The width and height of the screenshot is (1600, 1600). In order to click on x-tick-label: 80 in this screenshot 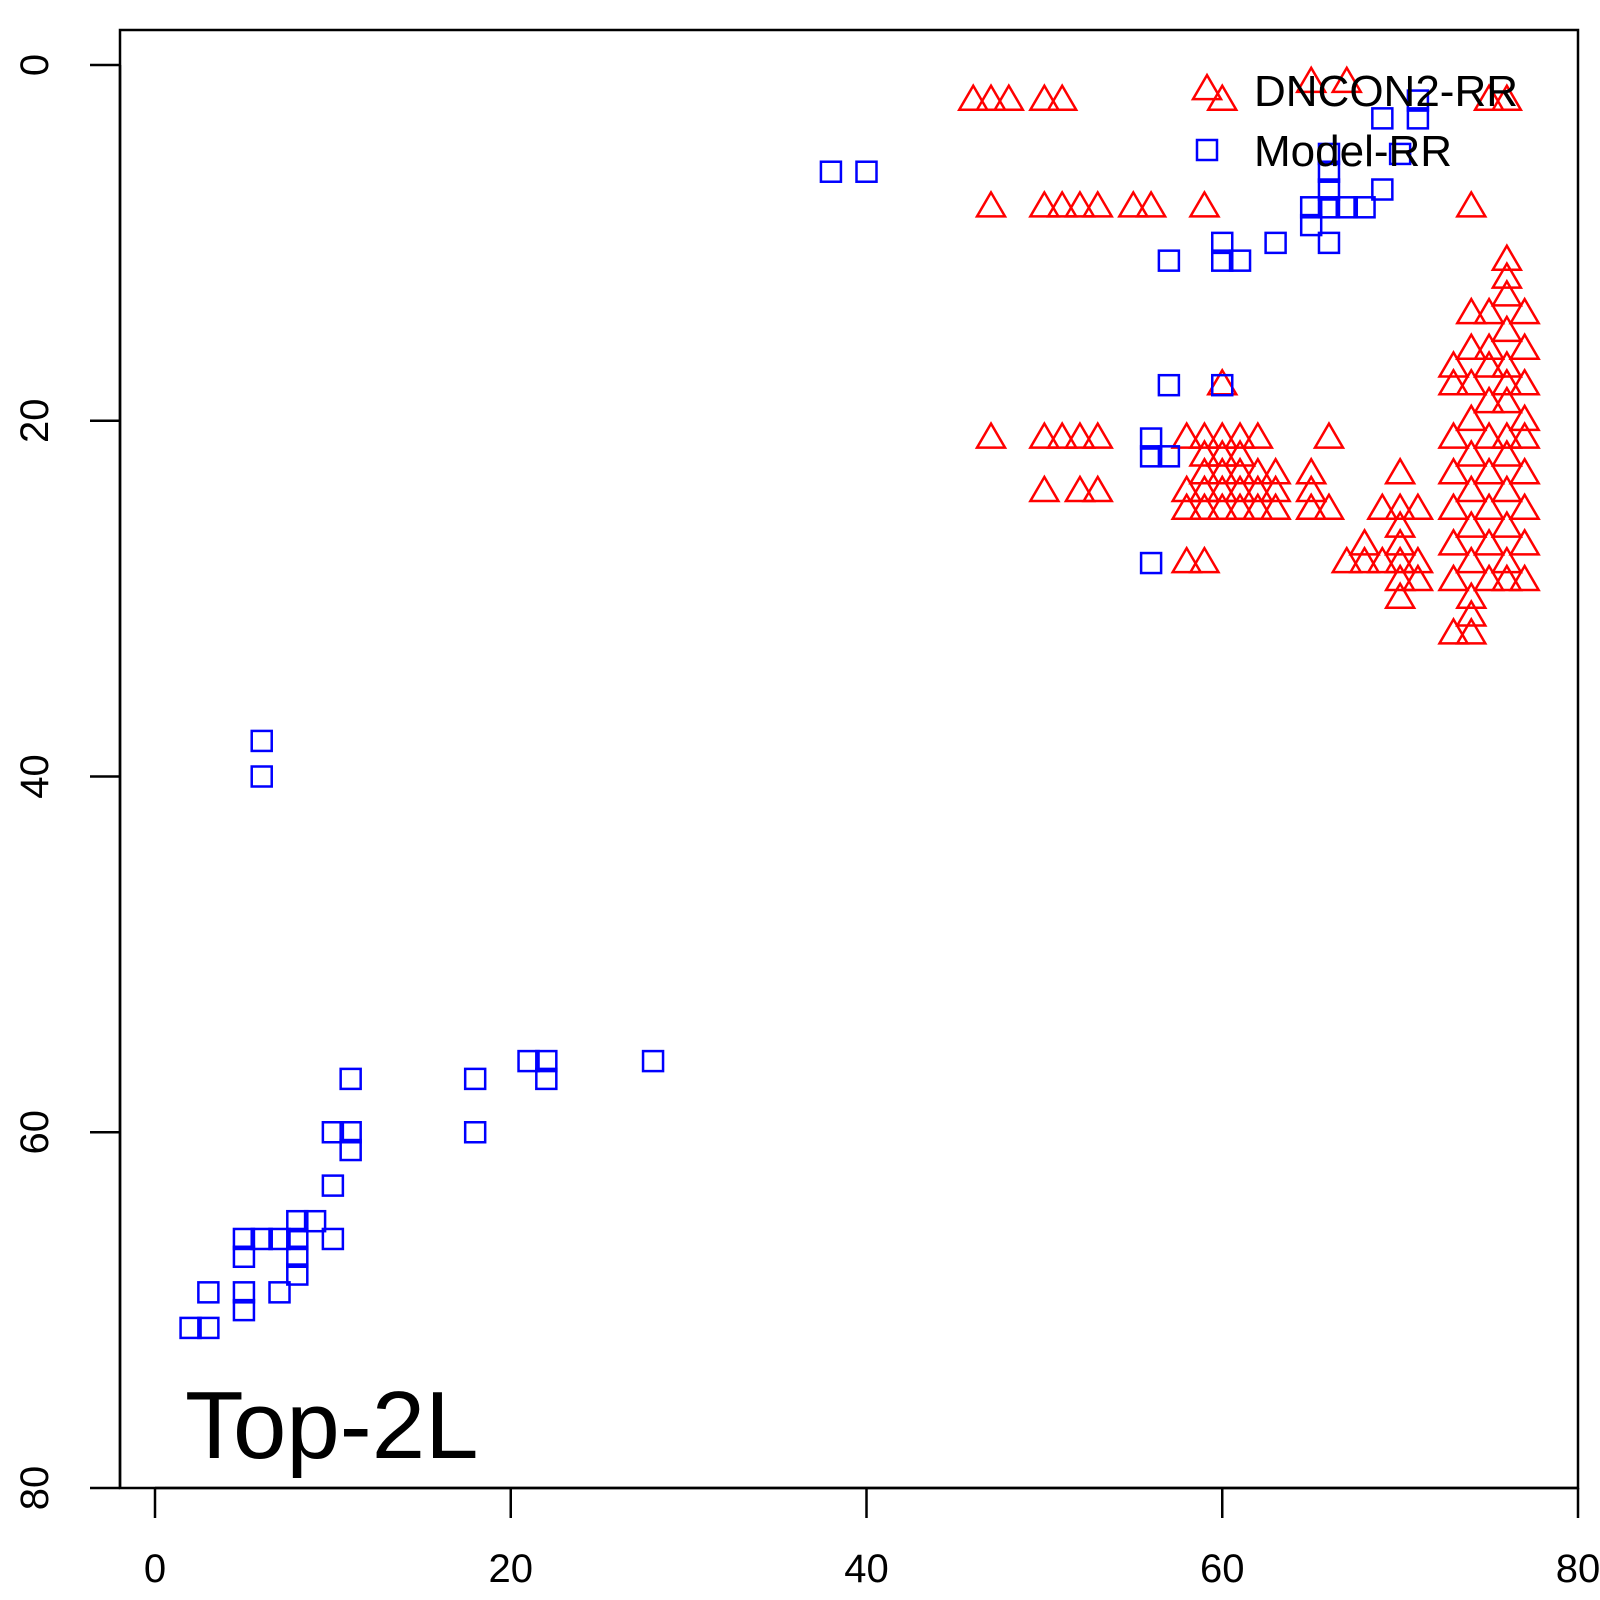, I will do `click(1578, 1569)`.